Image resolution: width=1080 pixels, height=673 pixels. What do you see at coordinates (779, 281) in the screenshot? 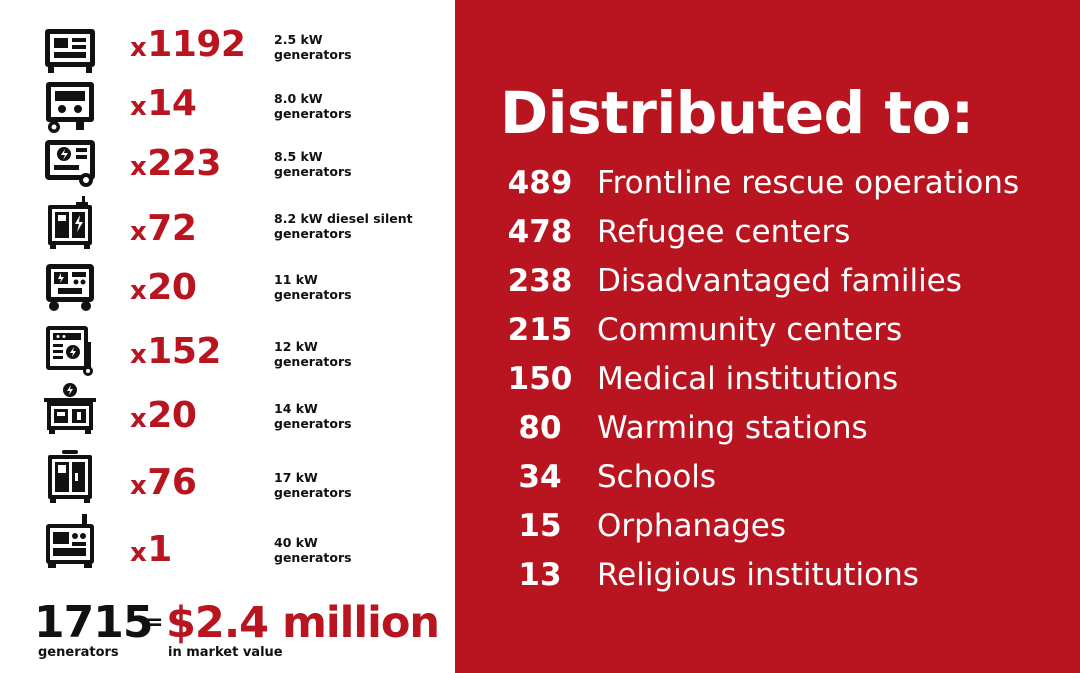
I see `distribution-label: Disadvantaged families` at bounding box center [779, 281].